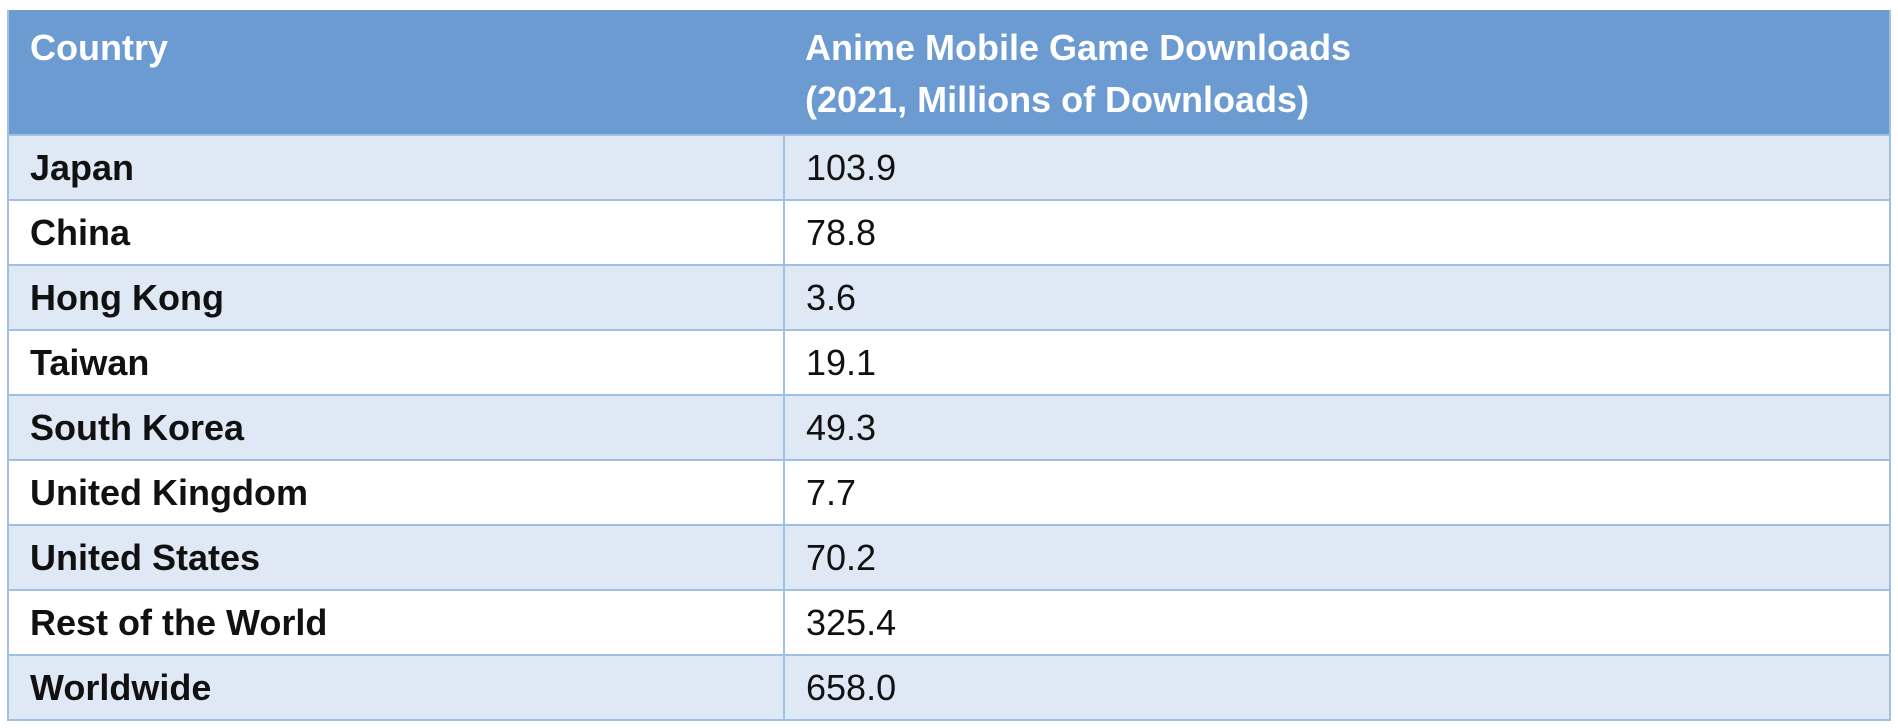  Describe the element at coordinates (1337, 688) in the screenshot. I see `downloads-cell: 658.0` at that location.